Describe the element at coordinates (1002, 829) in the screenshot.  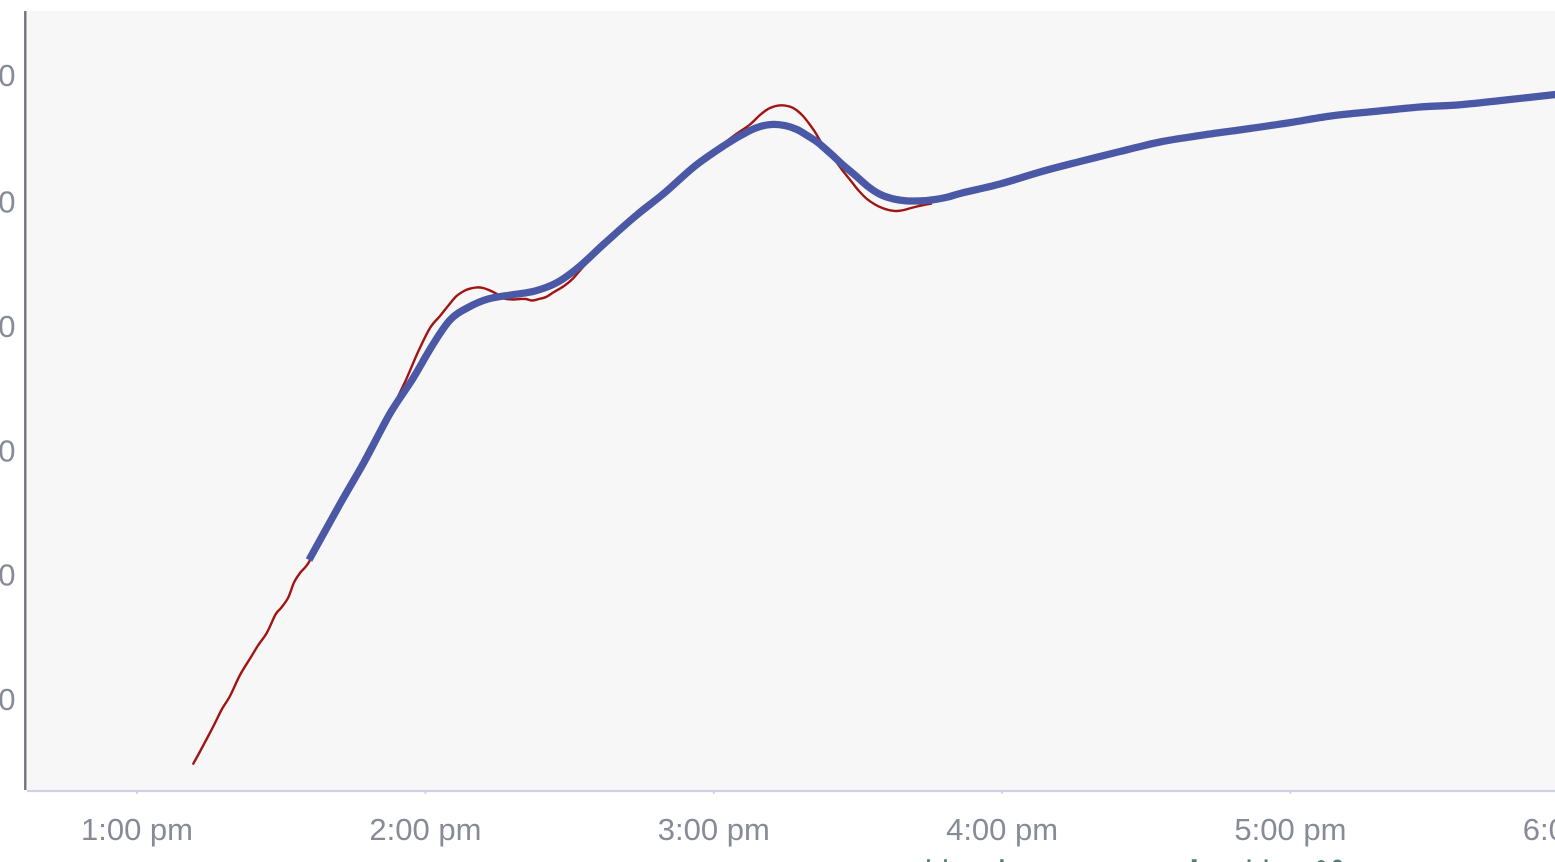
I see `svg-text: 4:00 pm` at that location.